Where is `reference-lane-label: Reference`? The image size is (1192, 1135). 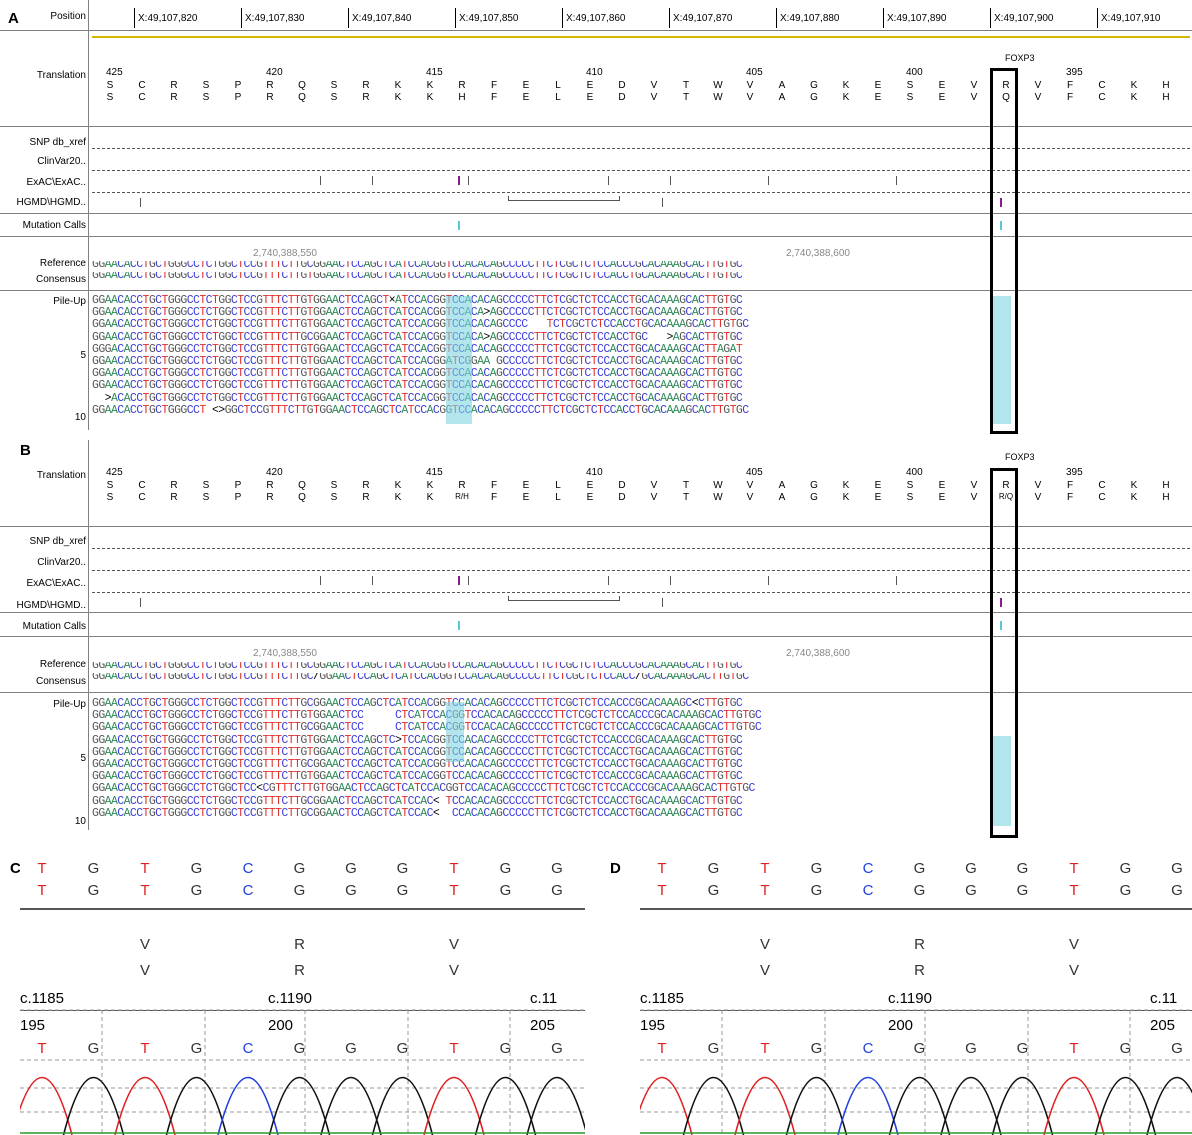 reference-lane-label: Reference is located at coordinates (62, 263).